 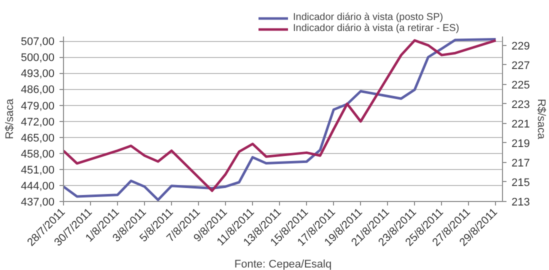 What do you see at coordinates (37, 42) in the screenshot?
I see `y-tick-label: 507,00` at bounding box center [37, 42].